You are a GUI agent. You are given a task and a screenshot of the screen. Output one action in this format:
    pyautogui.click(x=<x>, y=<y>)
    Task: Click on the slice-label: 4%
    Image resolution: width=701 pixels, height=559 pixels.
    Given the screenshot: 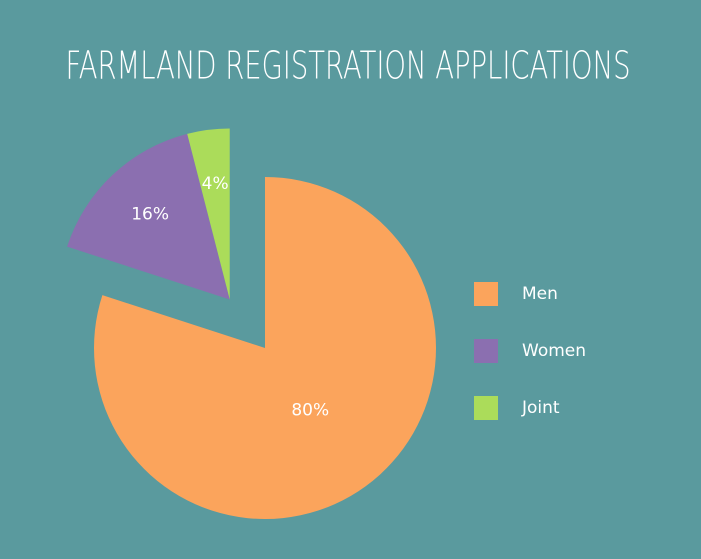 What is the action you would take?
    pyautogui.click(x=215, y=184)
    